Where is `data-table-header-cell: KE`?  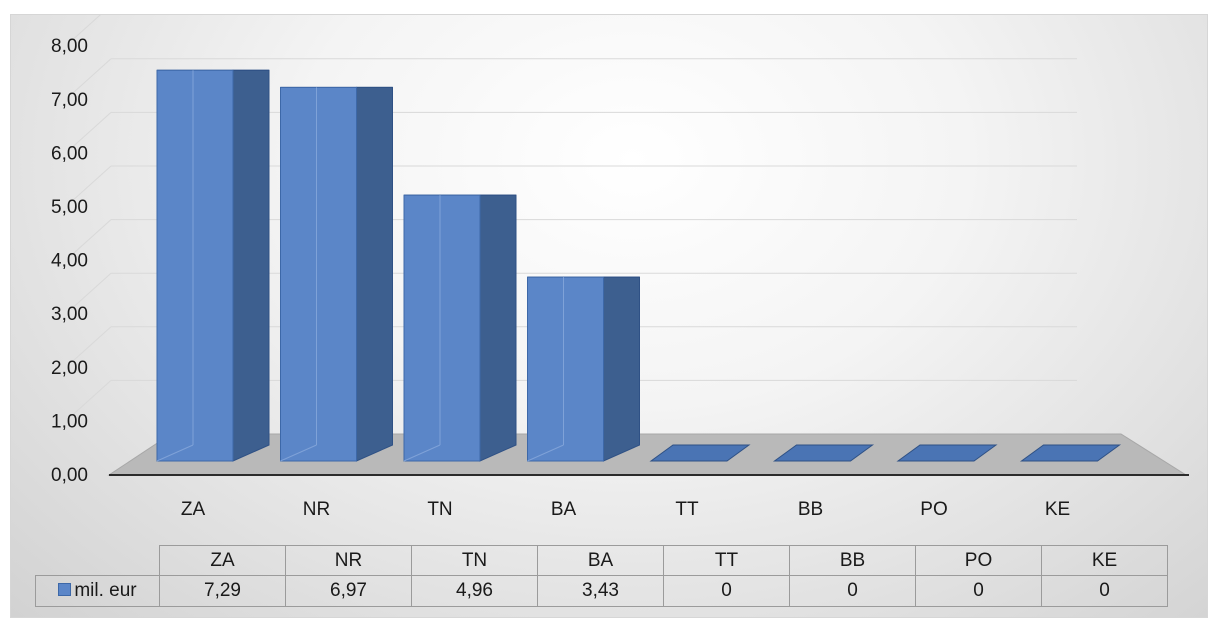
data-table-header-cell: KE is located at coordinates (1104, 560).